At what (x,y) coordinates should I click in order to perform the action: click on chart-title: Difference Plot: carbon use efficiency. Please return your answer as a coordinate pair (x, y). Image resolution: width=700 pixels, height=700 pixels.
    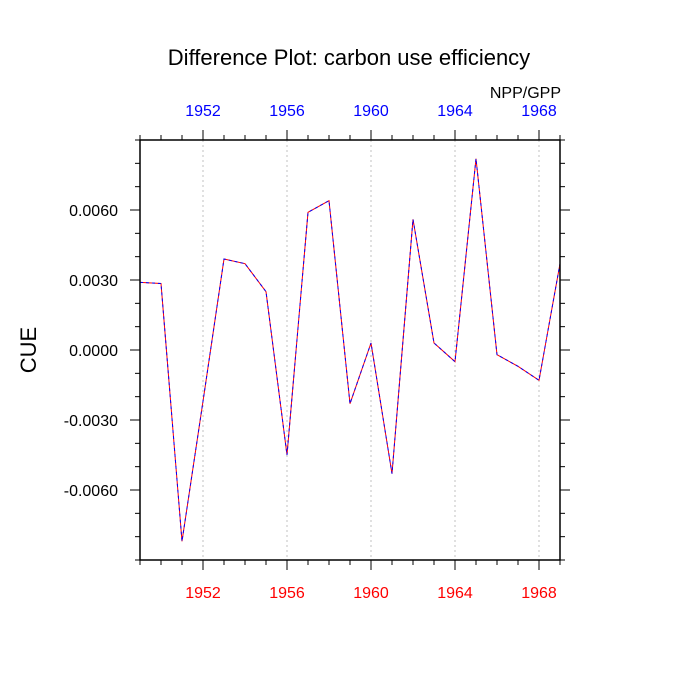
    Looking at the image, I should click on (349, 57).